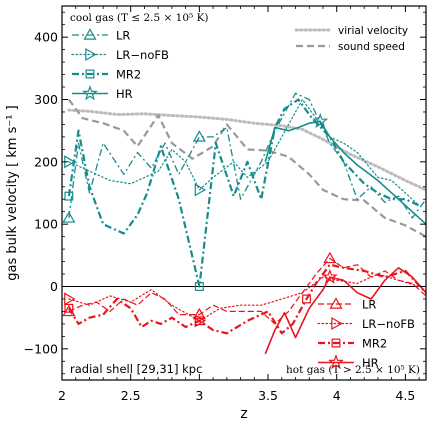 The image size is (432, 426). I want to click on x-tick-label: 2.5, so click(131, 395).